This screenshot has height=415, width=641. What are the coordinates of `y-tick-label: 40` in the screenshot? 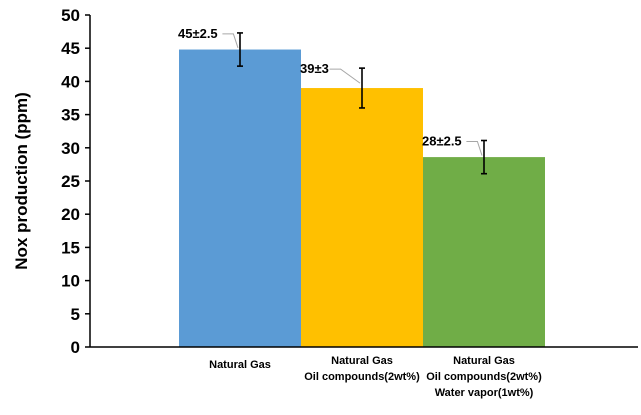 It's located at (70, 81).